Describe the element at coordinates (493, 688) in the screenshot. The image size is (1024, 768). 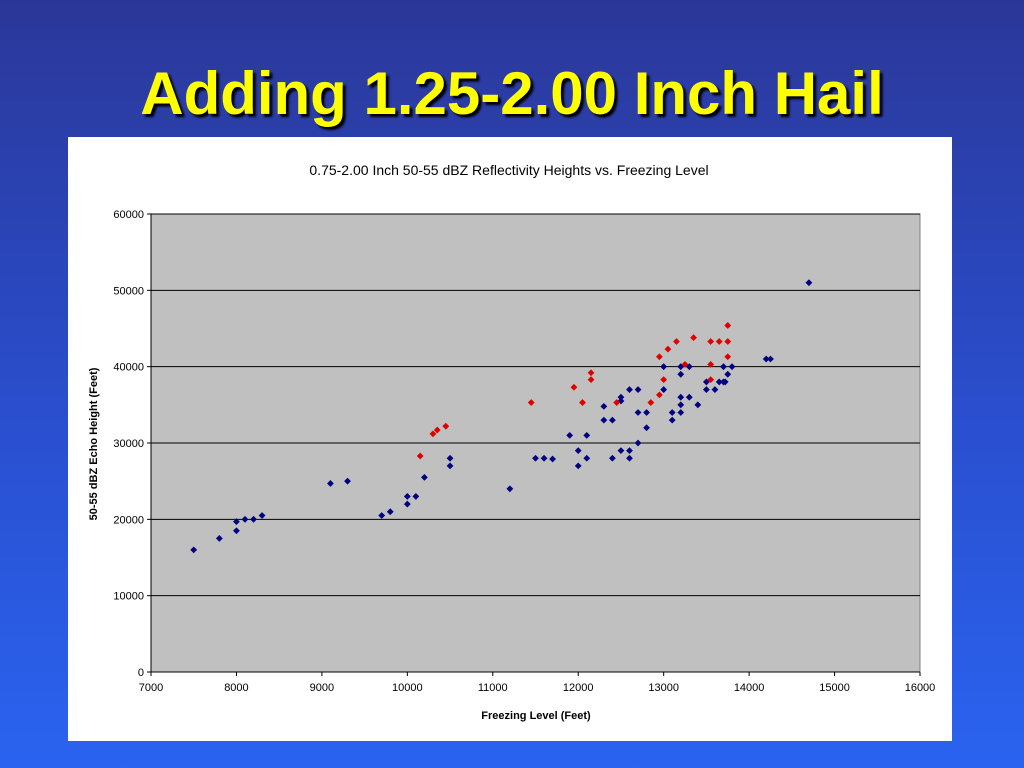
I see `x-tick-label: 11000` at that location.